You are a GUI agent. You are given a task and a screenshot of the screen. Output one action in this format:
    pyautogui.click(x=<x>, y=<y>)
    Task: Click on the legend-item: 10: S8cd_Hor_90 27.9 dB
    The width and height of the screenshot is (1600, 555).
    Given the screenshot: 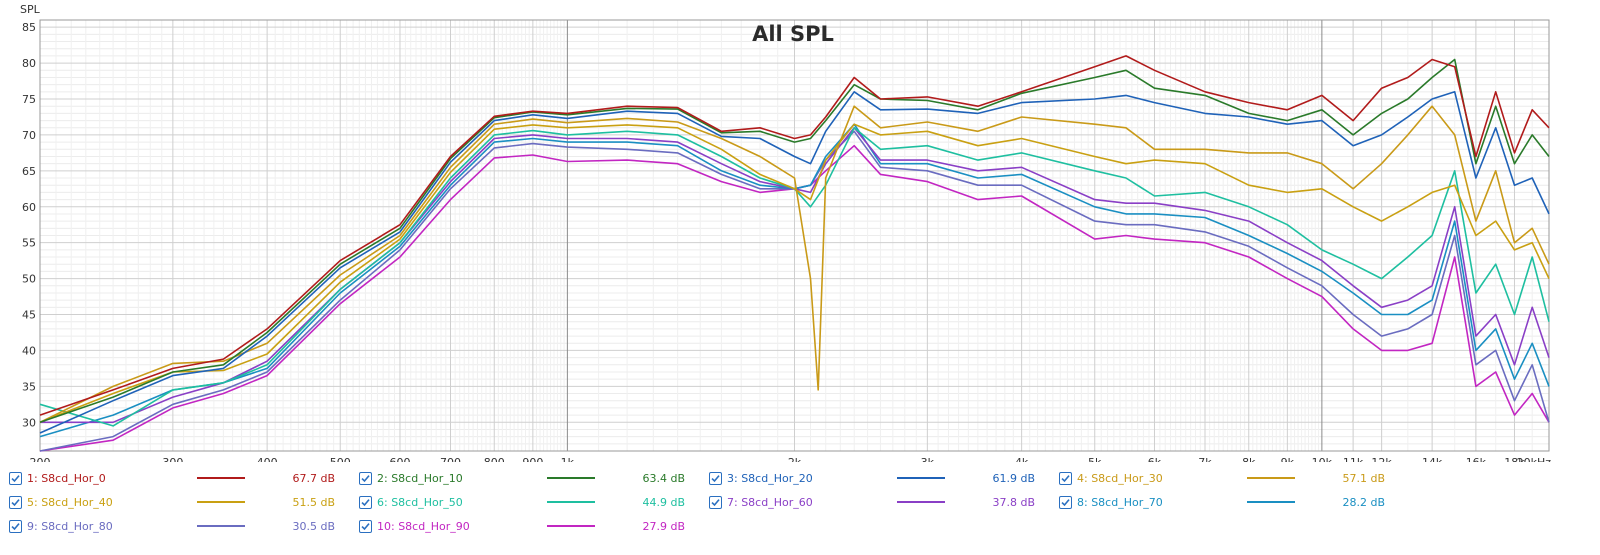 What is the action you would take?
    pyautogui.click(x=517, y=526)
    